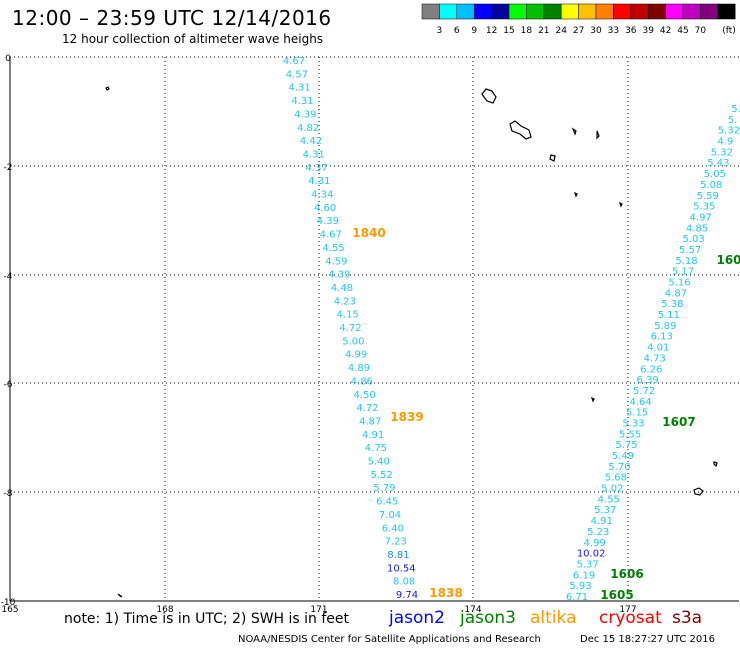 This screenshot has width=740, height=650. Describe the element at coordinates (387, 502) in the screenshot. I see `wave-height-value: 6.45` at that location.